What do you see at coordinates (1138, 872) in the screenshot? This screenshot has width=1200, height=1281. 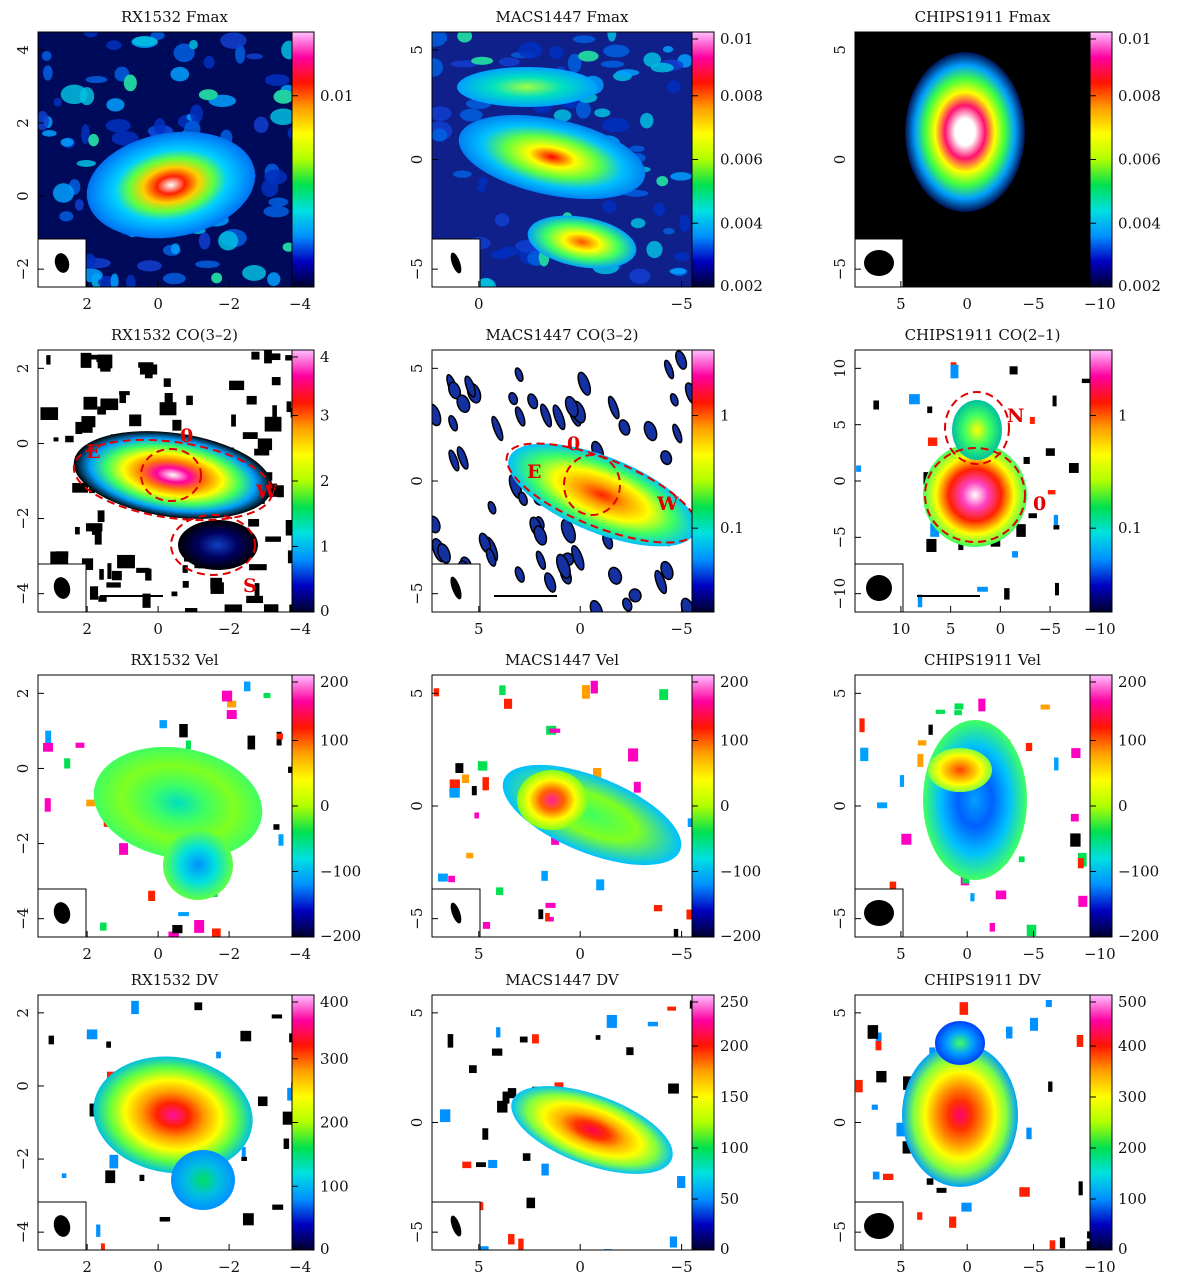 I see `colorbar-tick-label: −100` at bounding box center [1138, 872].